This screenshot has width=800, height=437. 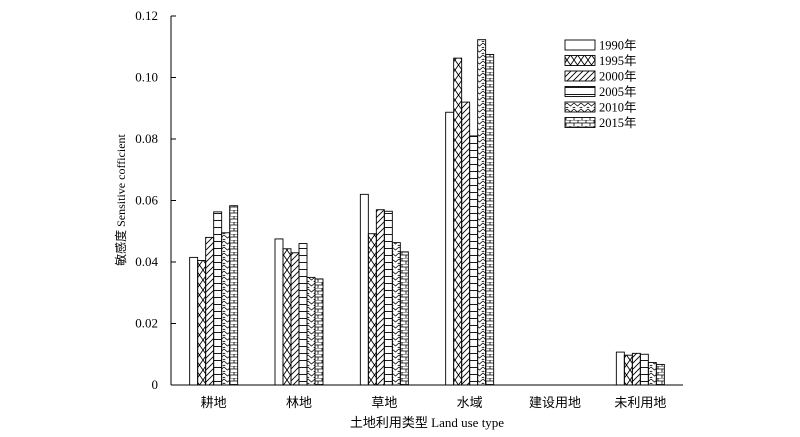 I want to click on x-tick-label: 水域, so click(x=470, y=402).